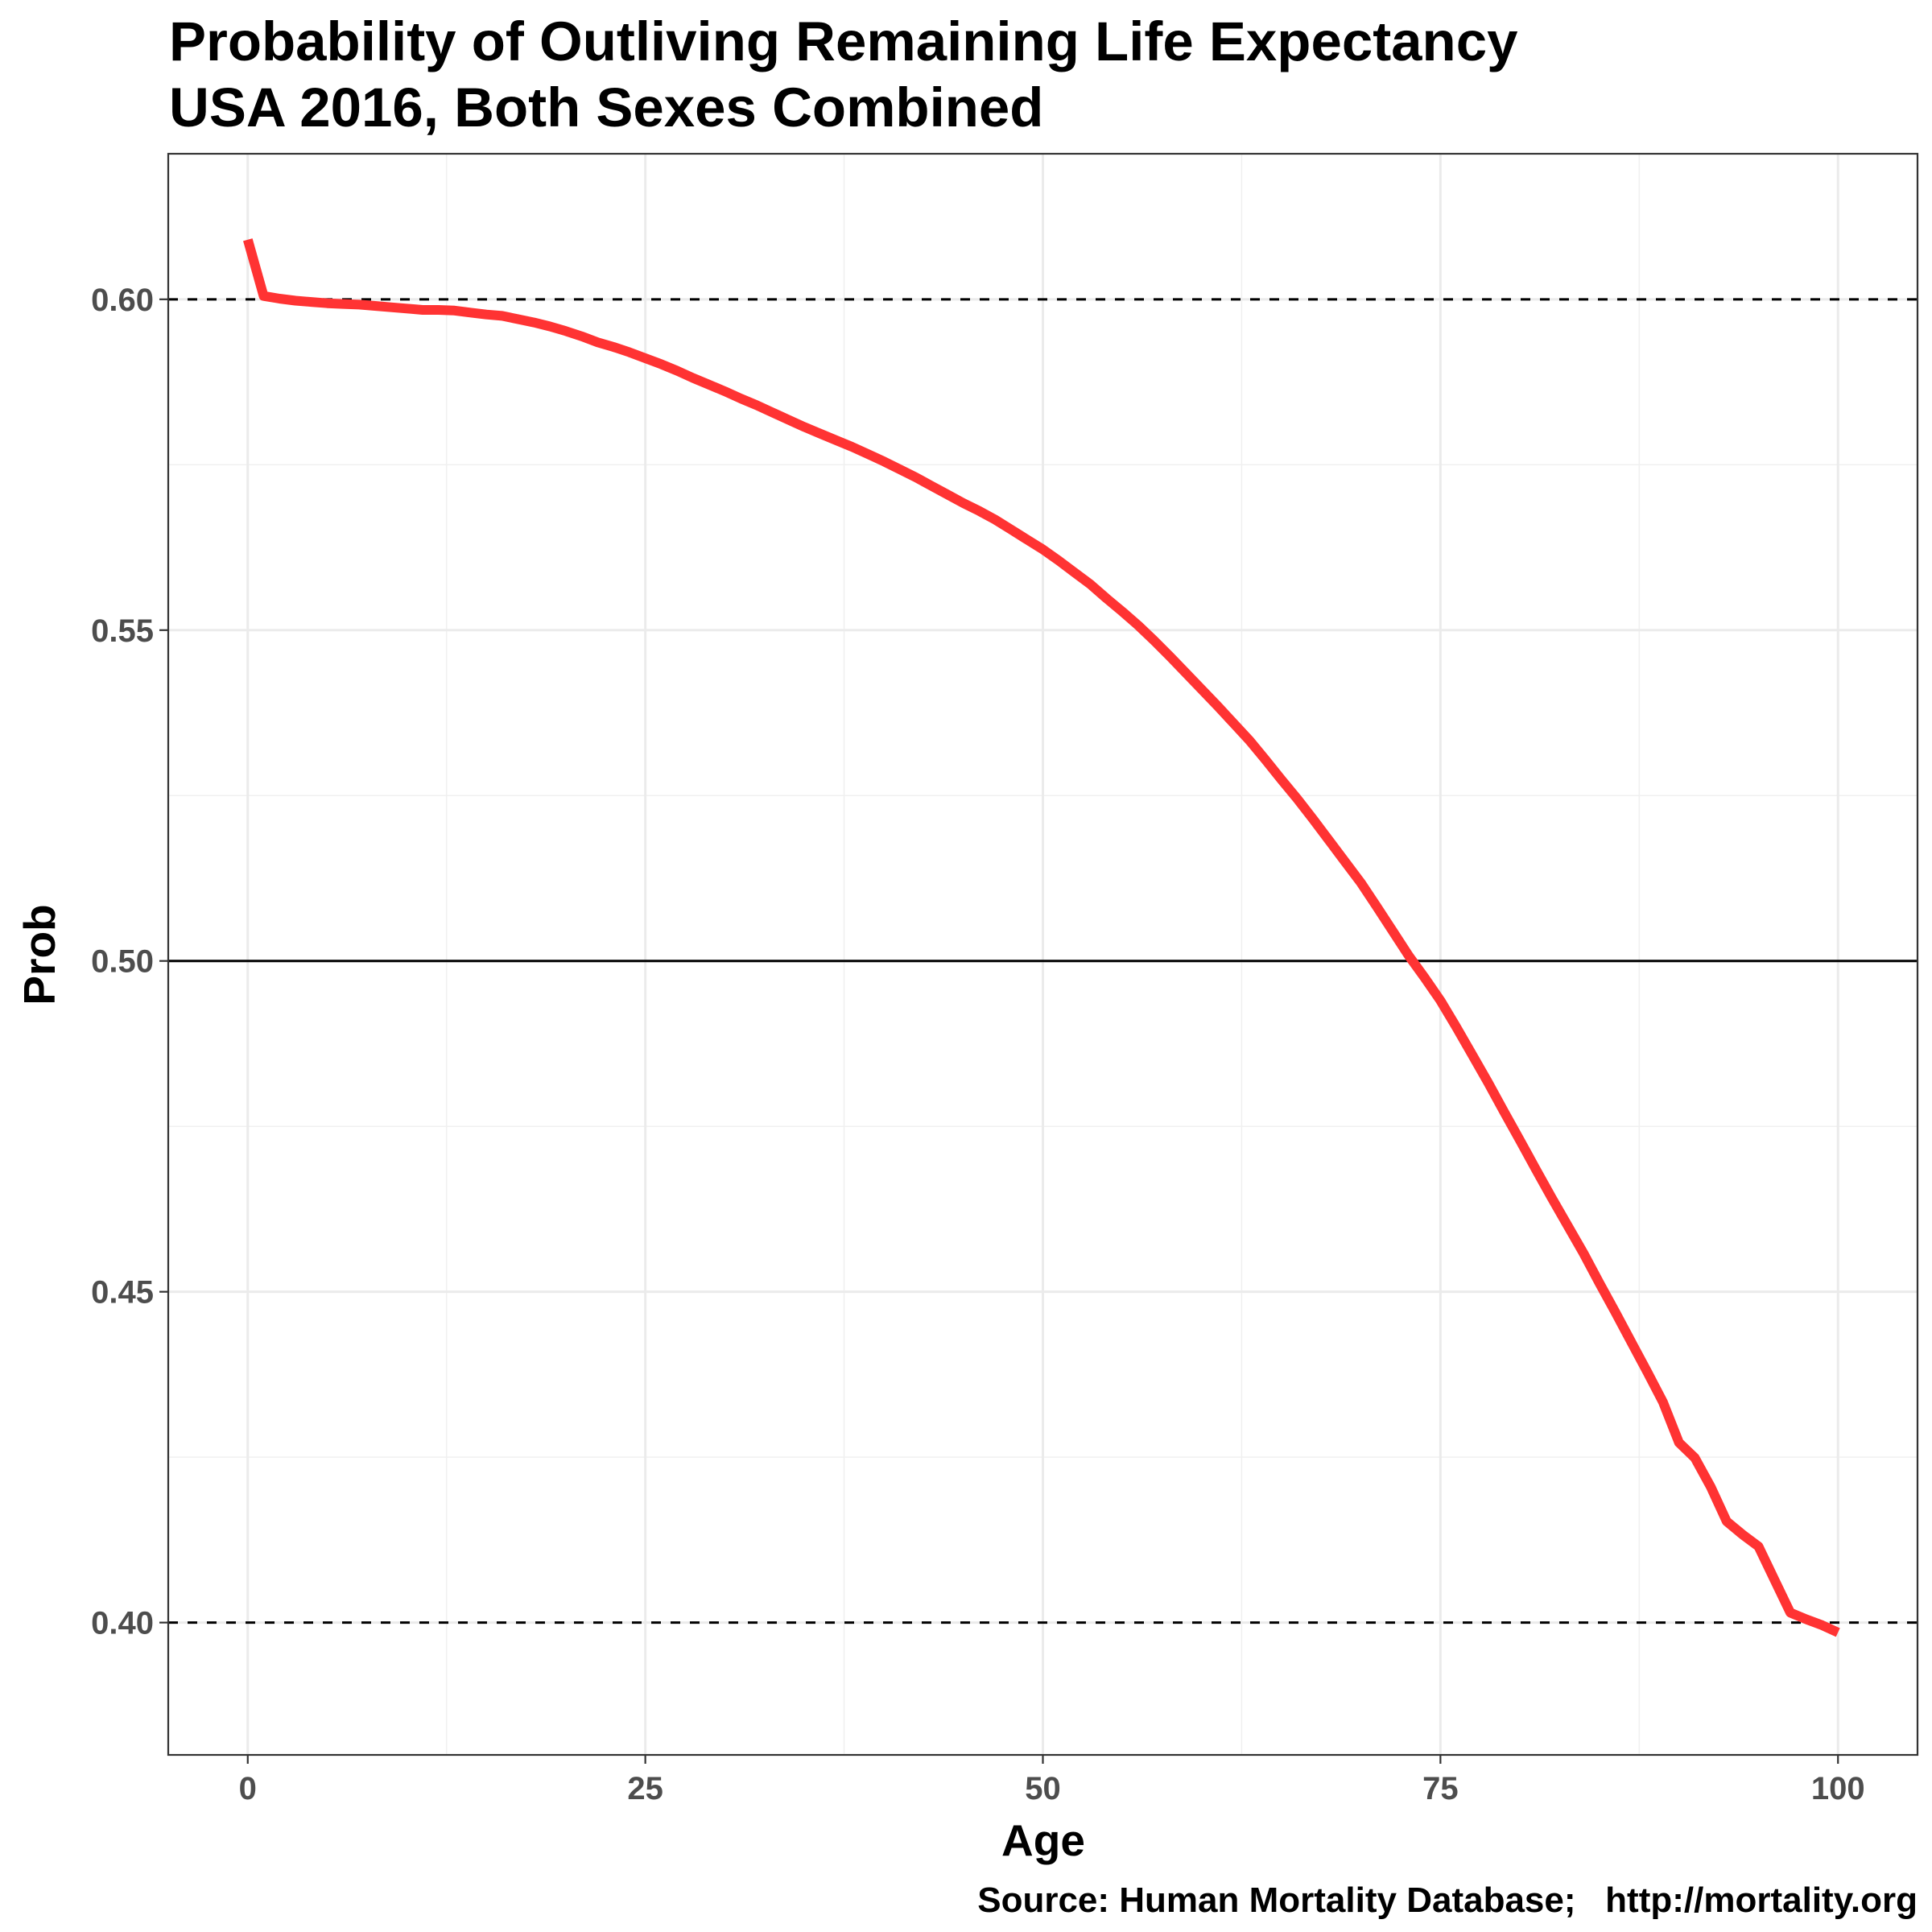  Describe the element at coordinates (645, 1788) in the screenshot. I see `x-tick-label: 25` at that location.